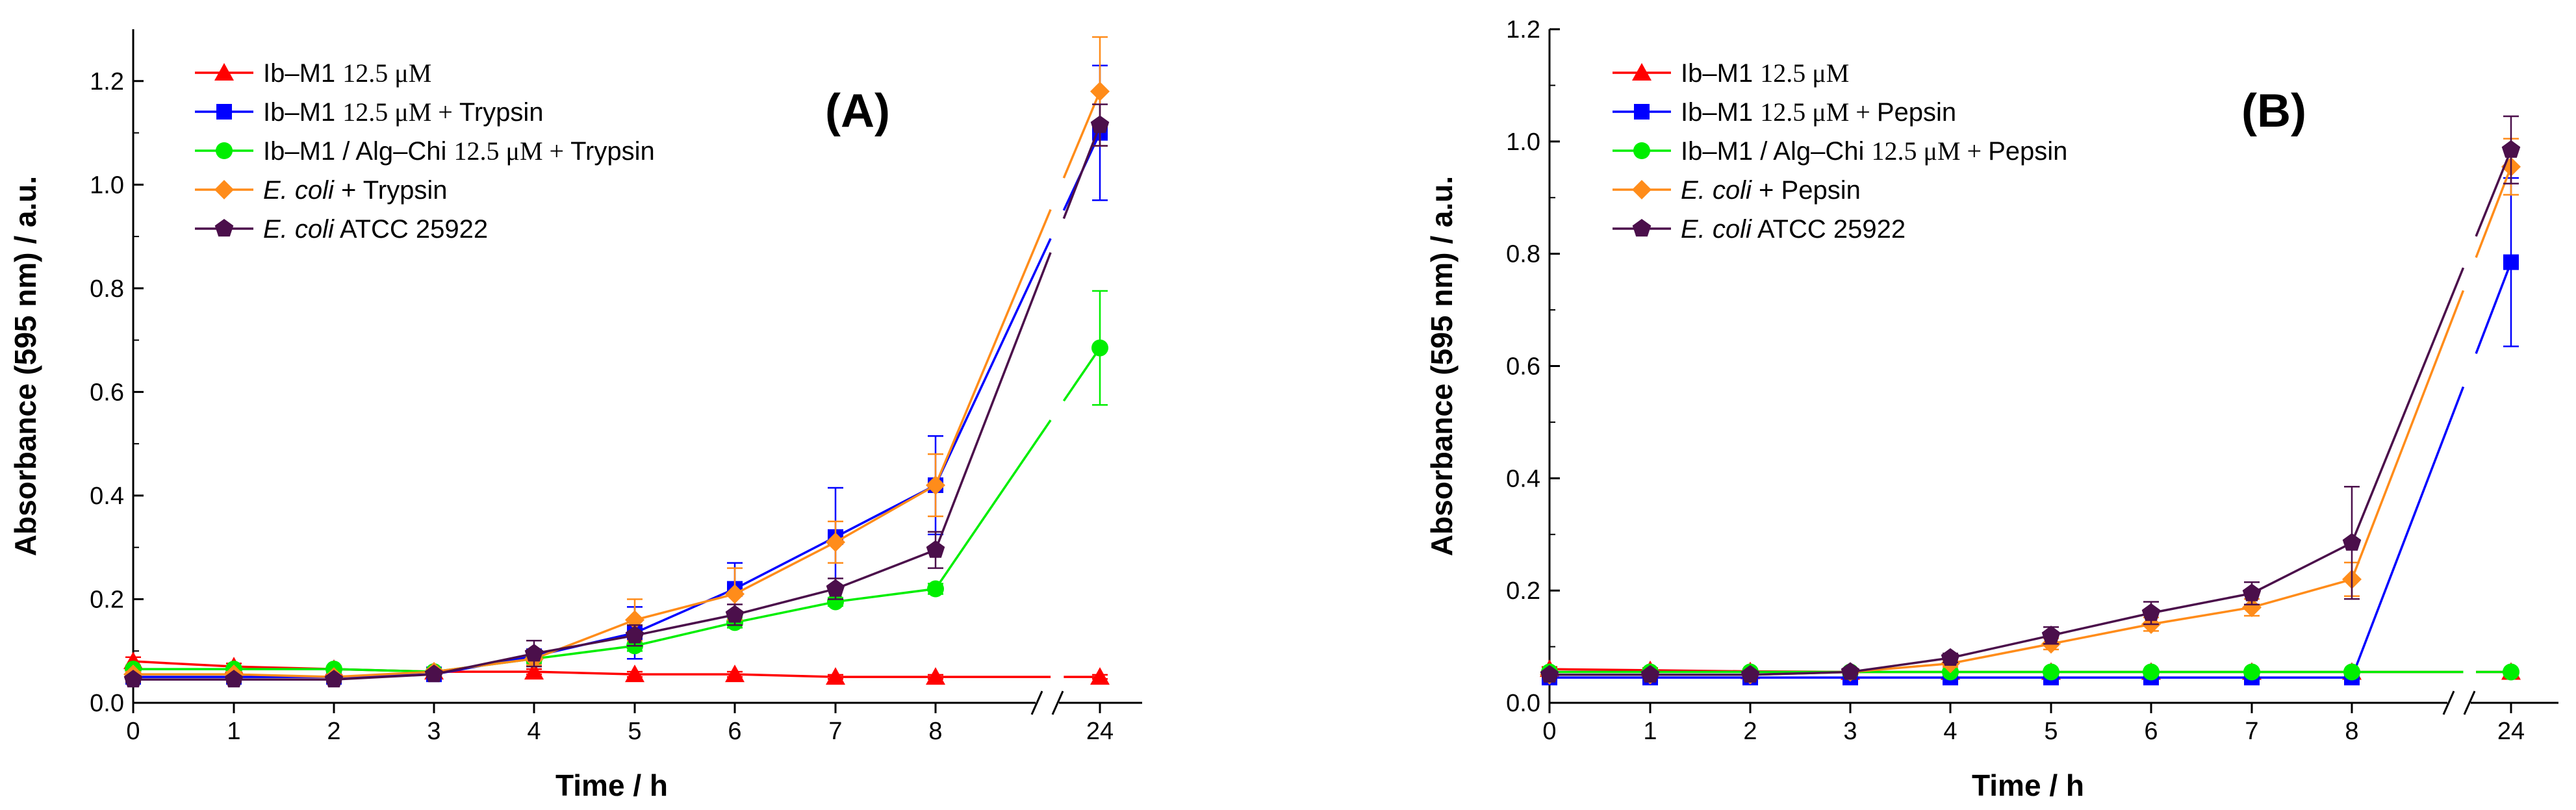  Describe the element at coordinates (857, 111) in the screenshot. I see `panel-label: (A)` at that location.